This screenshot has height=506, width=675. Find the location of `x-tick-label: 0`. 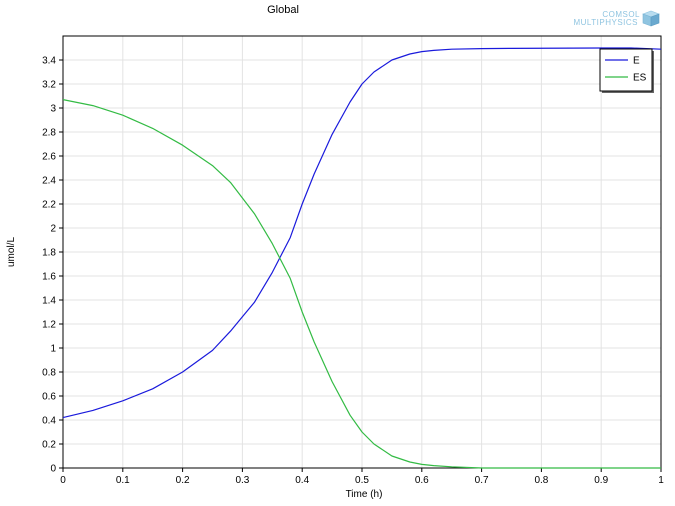

x-tick-label: 0 is located at coordinates (63, 480).